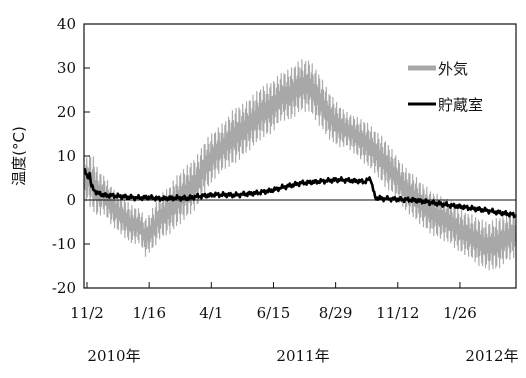 The width and height of the screenshot is (526, 378). What do you see at coordinates (66, 68) in the screenshot?
I see `y-tick-label: 30` at bounding box center [66, 68].